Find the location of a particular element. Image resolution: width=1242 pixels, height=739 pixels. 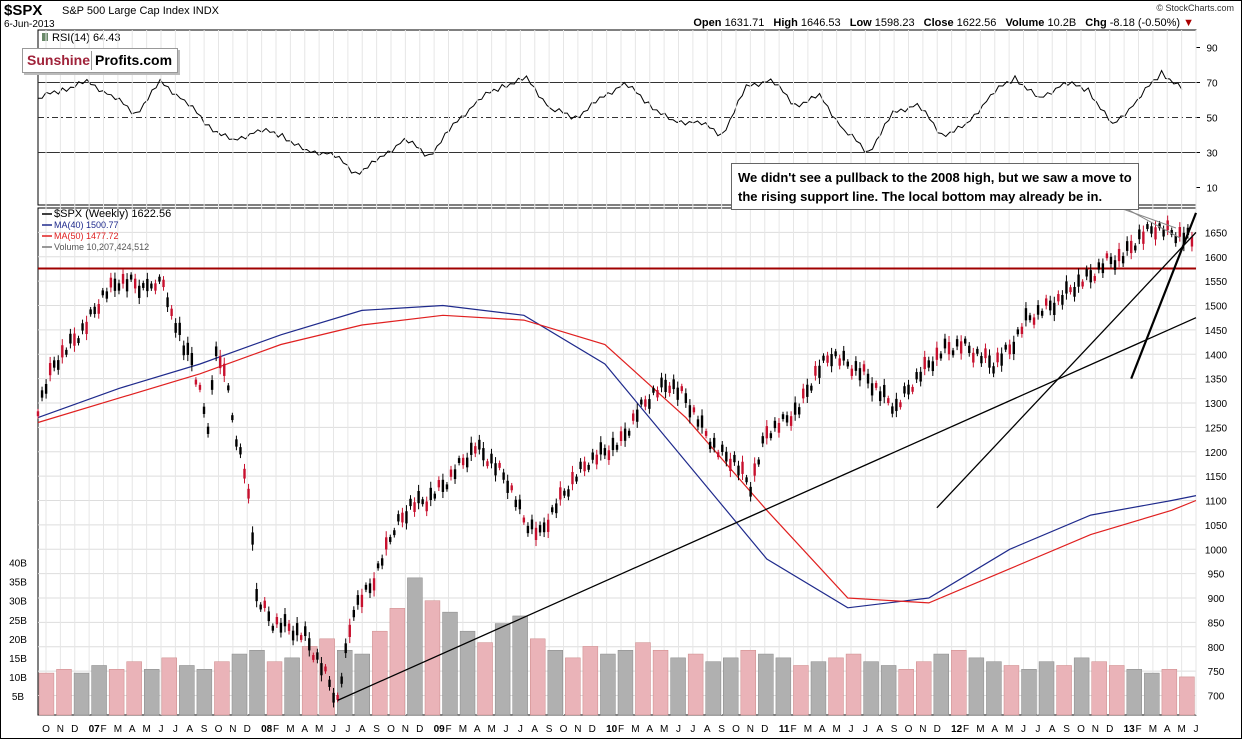

volume-tick-label: 15B is located at coordinates (18, 659).